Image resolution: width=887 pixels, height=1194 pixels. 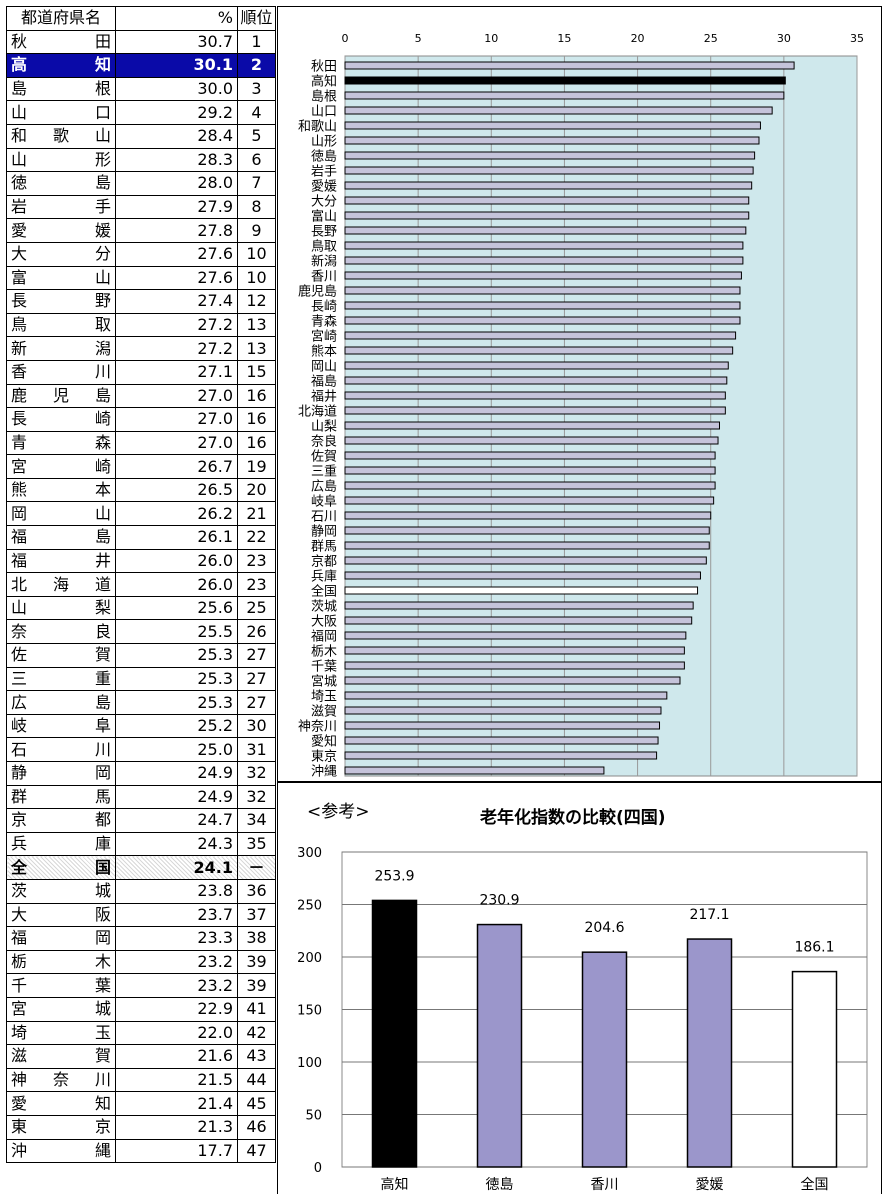 What do you see at coordinates (61, 372) in the screenshot?
I see `prefecture-name: 香川` at bounding box center [61, 372].